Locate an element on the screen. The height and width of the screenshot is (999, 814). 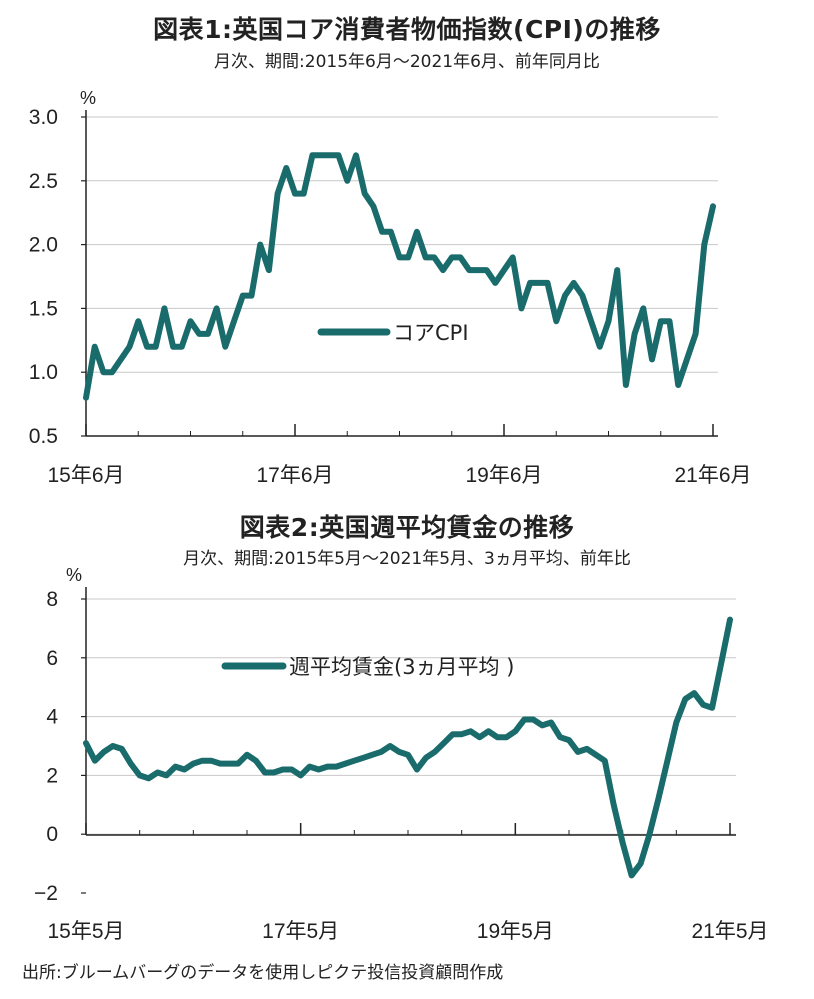
x-tick-label: 17年5月 is located at coordinates (300, 931).